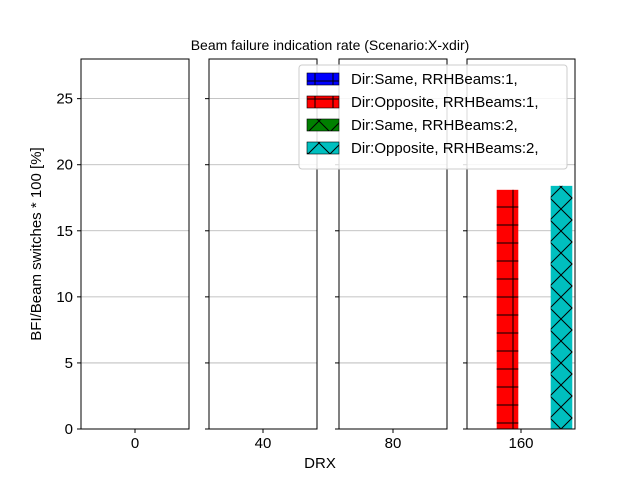 The width and height of the screenshot is (640, 482). Describe the element at coordinates (519, 255) in the screenshot. I see `panel-160: 160` at that location.